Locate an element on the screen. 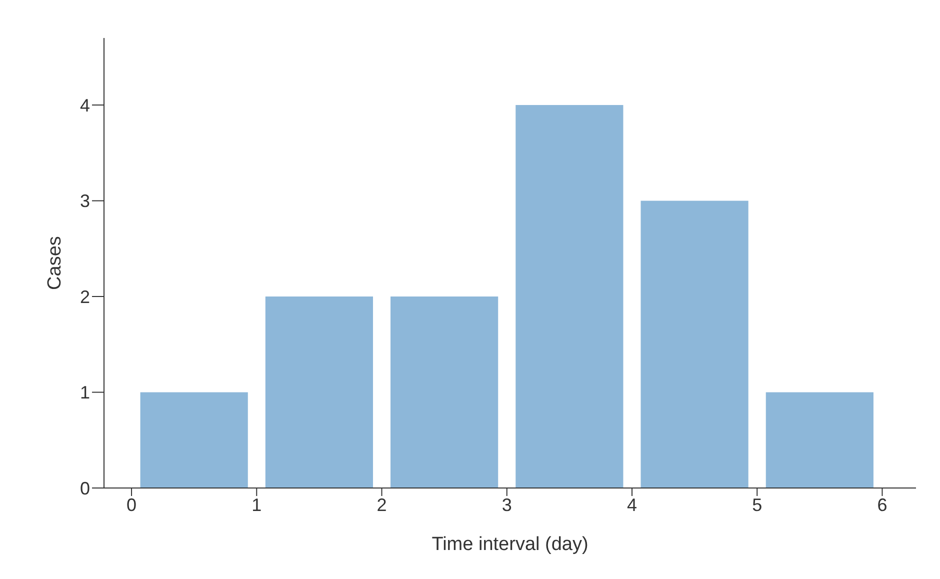 This screenshot has width=940, height=579. y-tick-label: 0 is located at coordinates (85, 488).